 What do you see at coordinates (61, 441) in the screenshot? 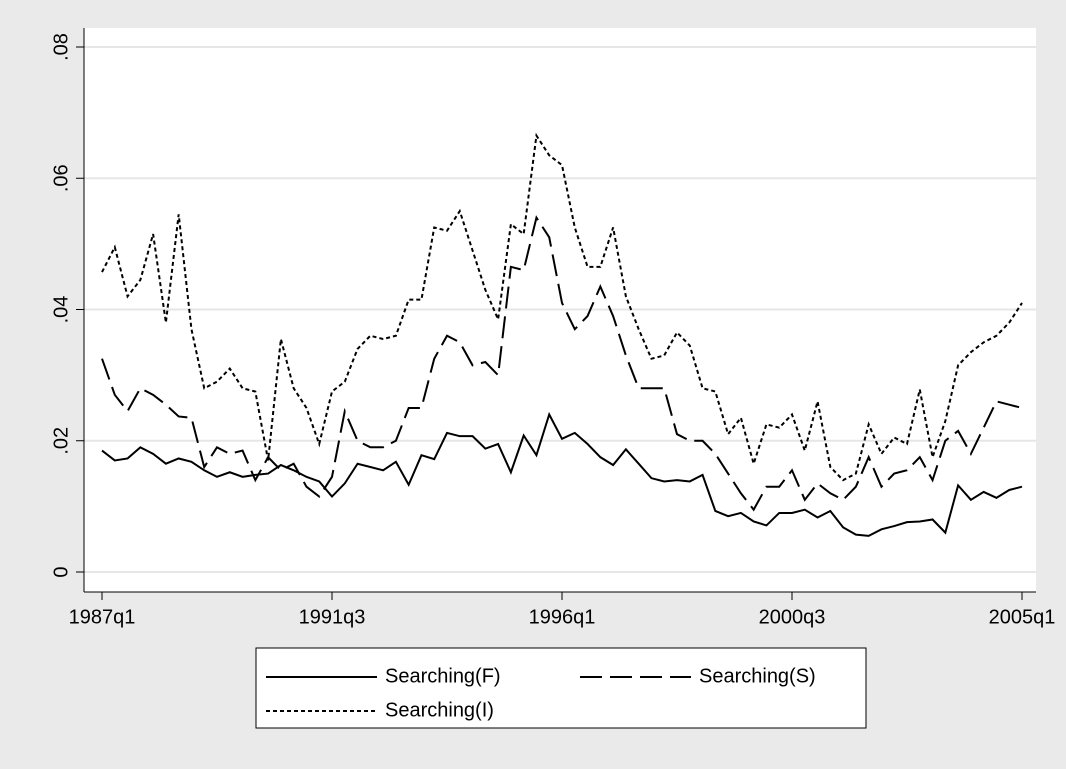
I see `y-tick-label: .02` at bounding box center [61, 441].